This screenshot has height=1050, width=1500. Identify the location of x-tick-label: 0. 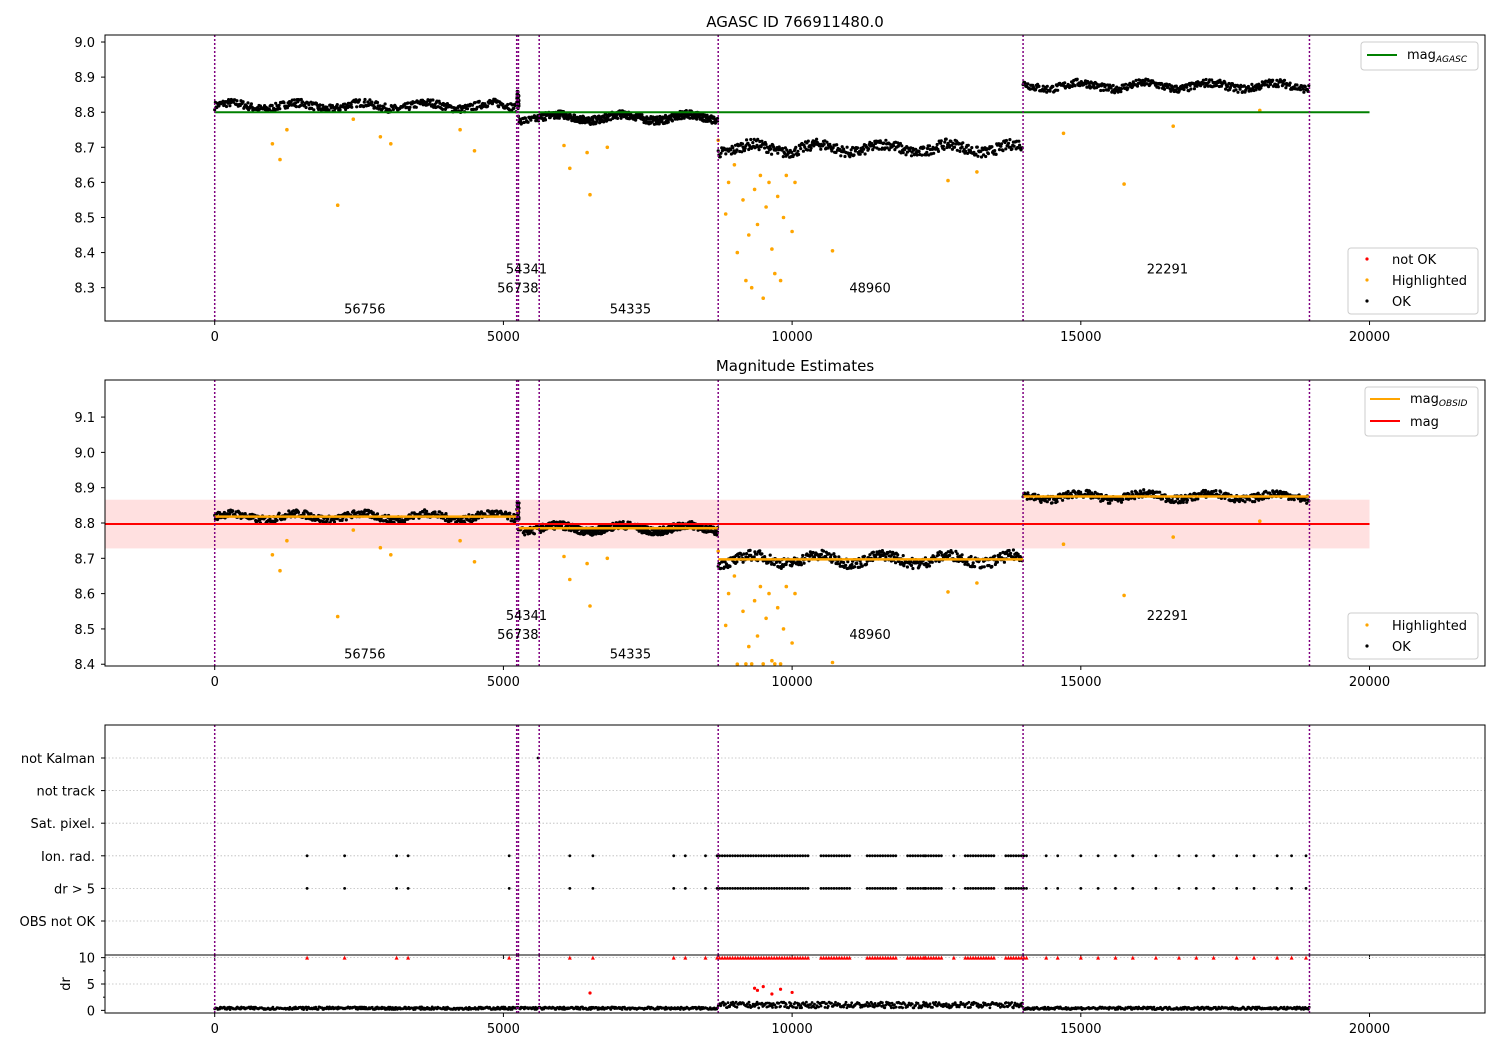
(215, 337).